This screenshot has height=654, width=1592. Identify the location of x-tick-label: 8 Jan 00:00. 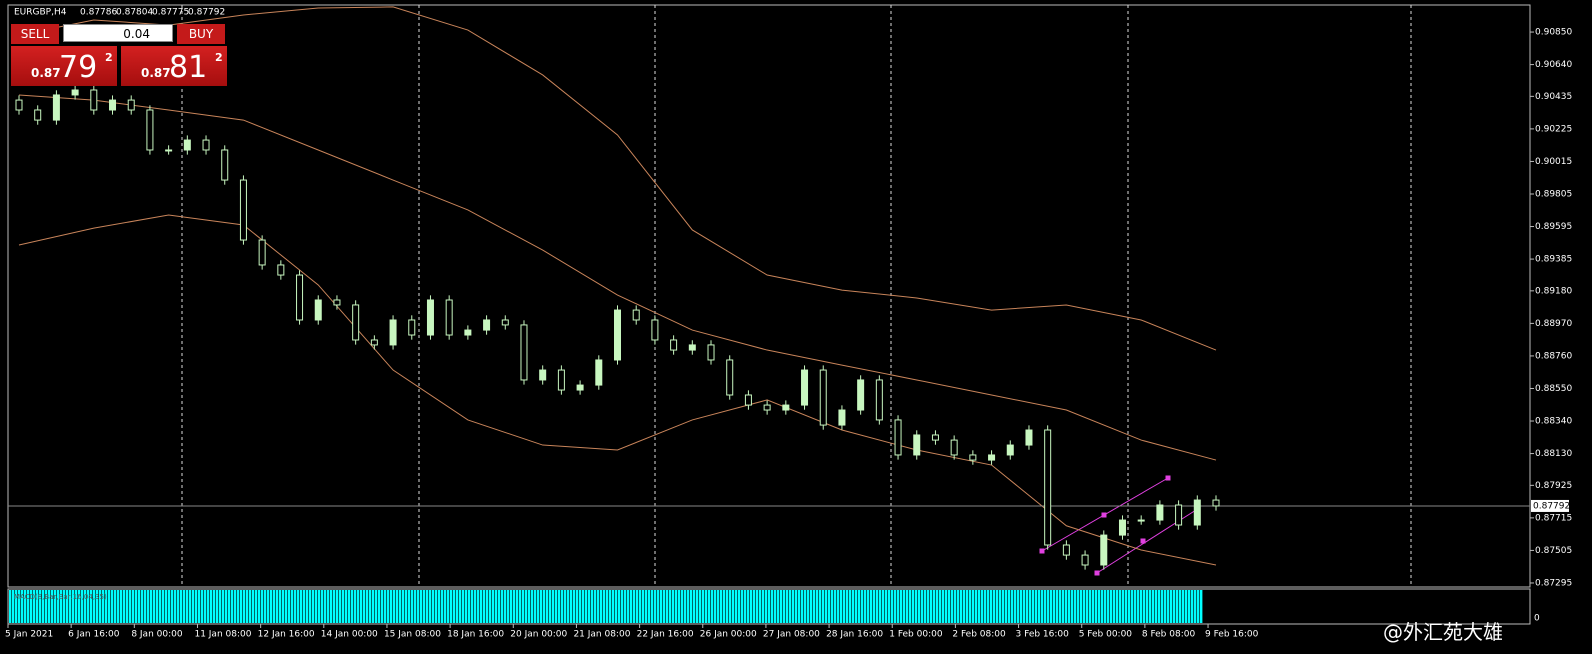
(157, 635).